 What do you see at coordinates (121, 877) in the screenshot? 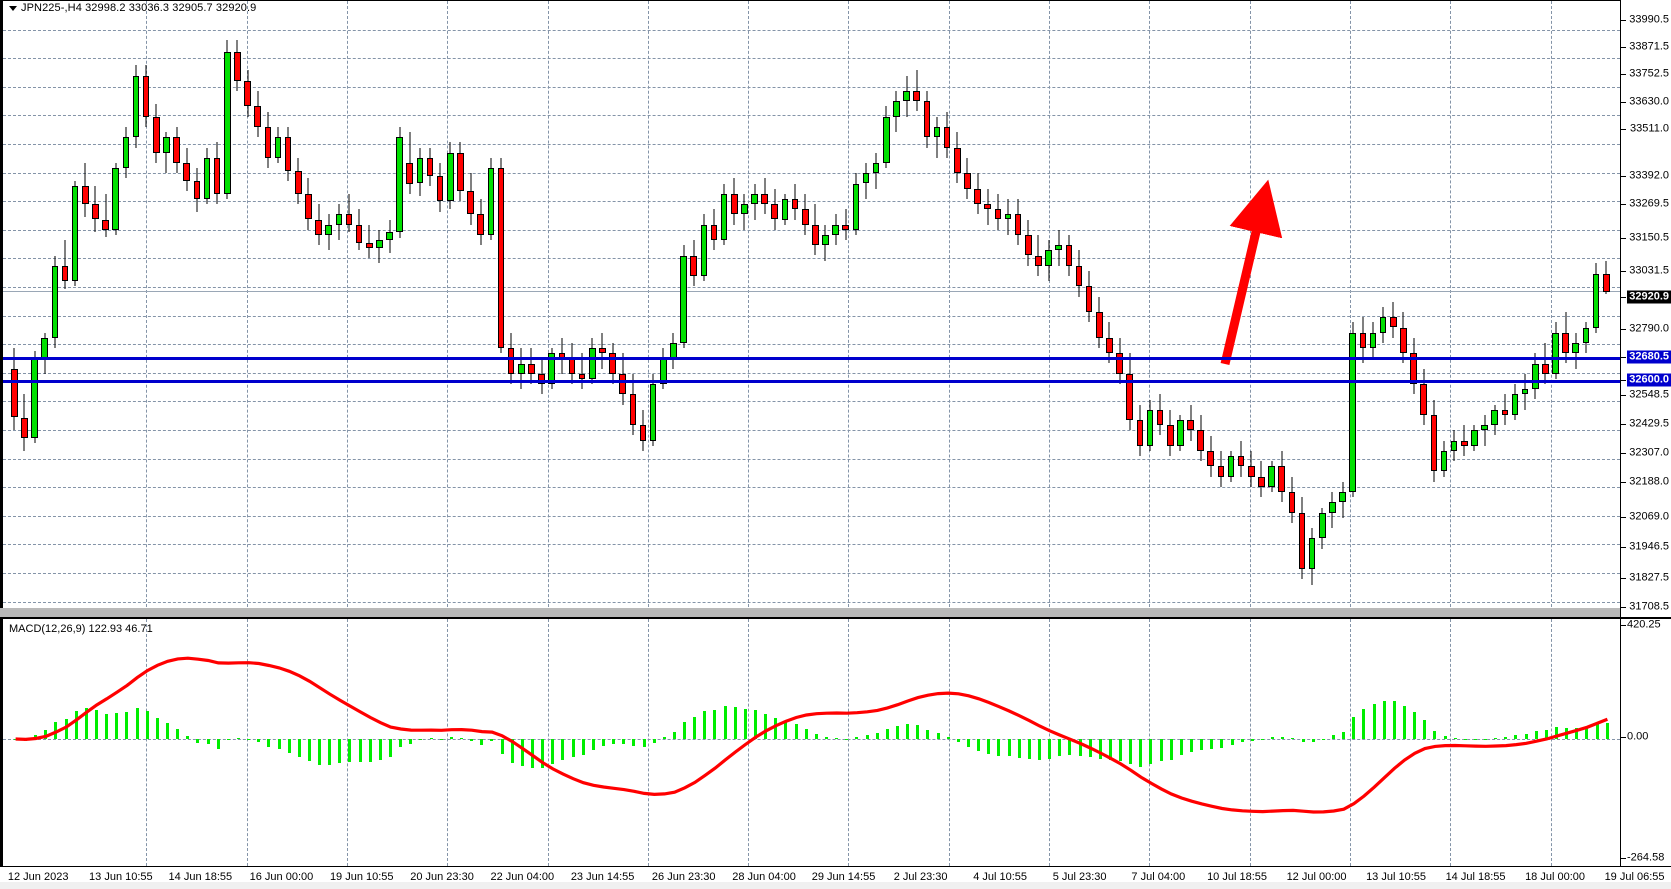
I see `time-axis-label: 13 Jun 10:55` at bounding box center [121, 877].